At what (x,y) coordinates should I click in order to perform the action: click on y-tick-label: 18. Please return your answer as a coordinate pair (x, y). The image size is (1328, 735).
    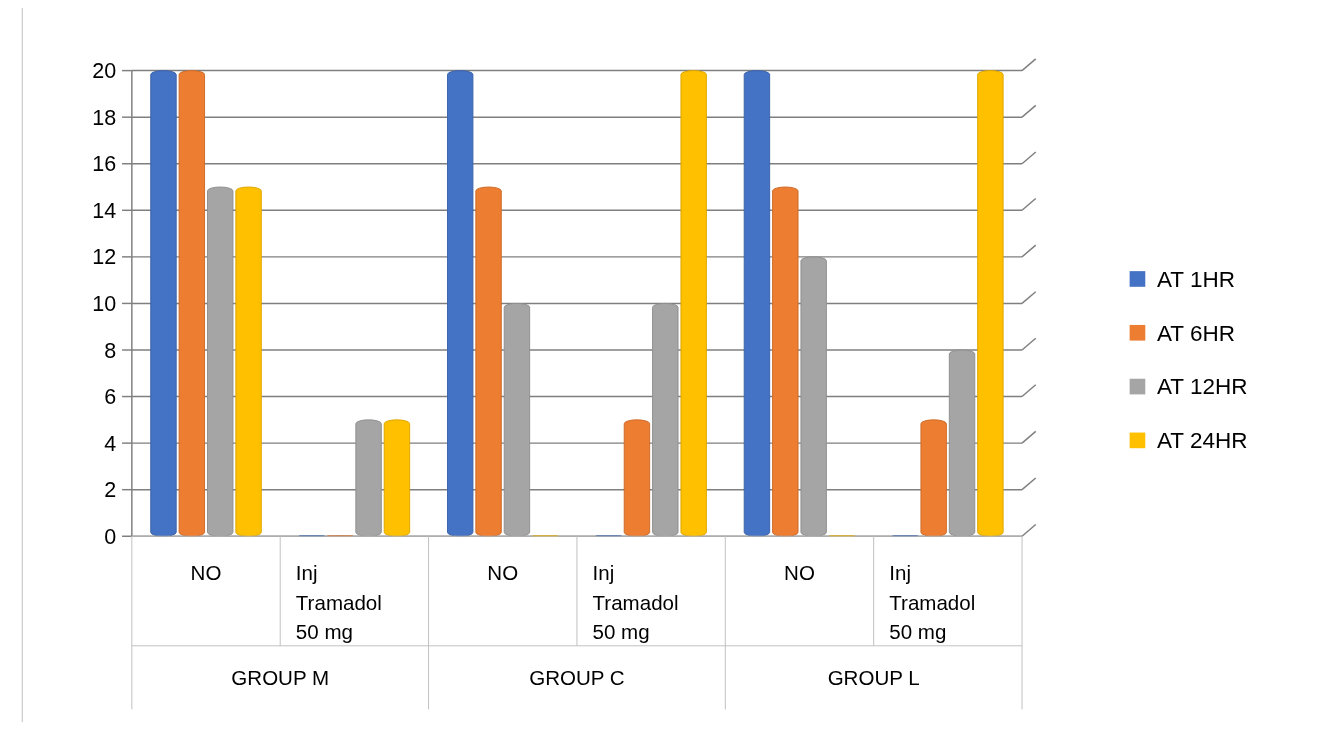
    Looking at the image, I should click on (104, 117).